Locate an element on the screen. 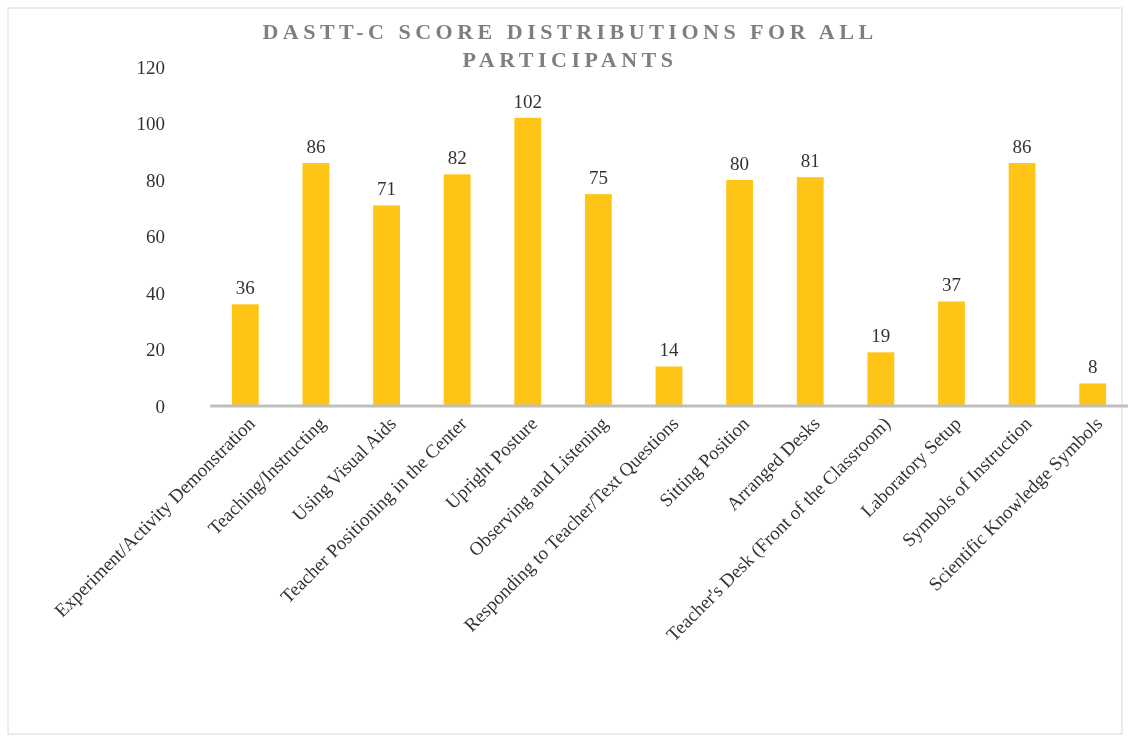 This screenshot has height=736, width=1130. data-label: 80 is located at coordinates (740, 163).